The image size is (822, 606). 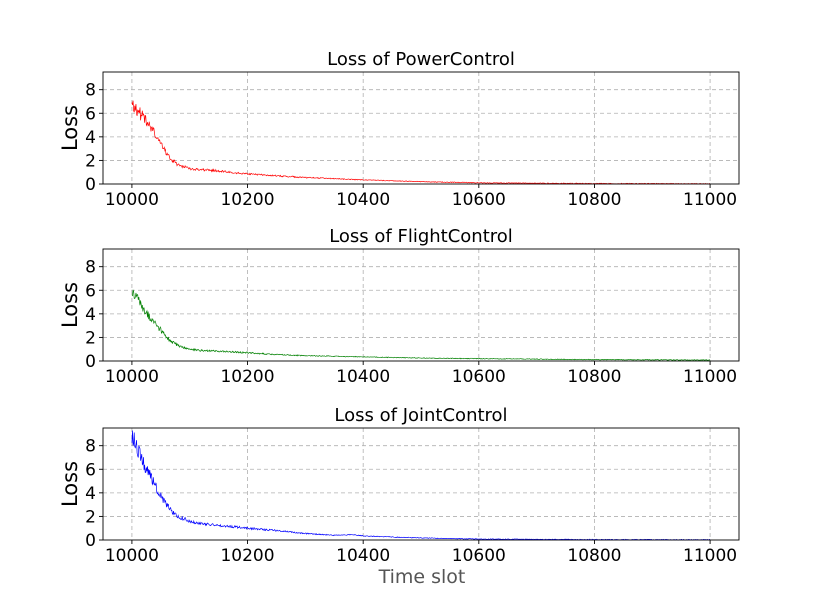 I want to click on subplot-title: Loss of JointControl, so click(x=420, y=415).